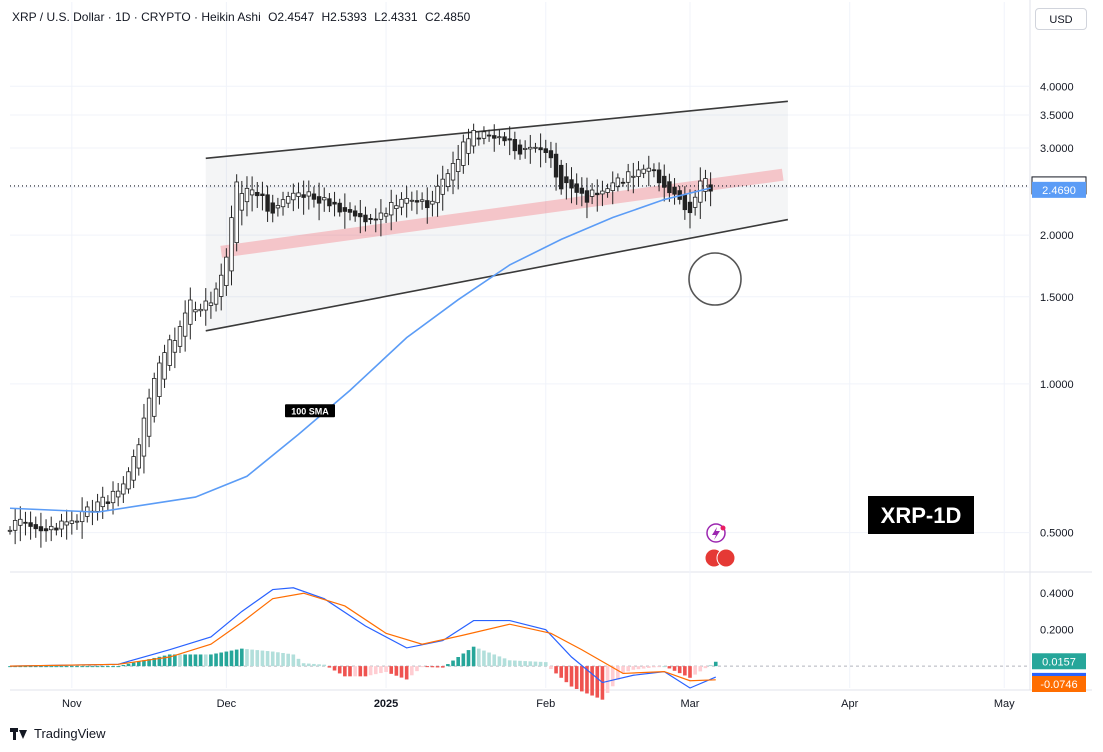 The width and height of the screenshot is (1103, 752). I want to click on footer-branding: TradingView, so click(58, 733).